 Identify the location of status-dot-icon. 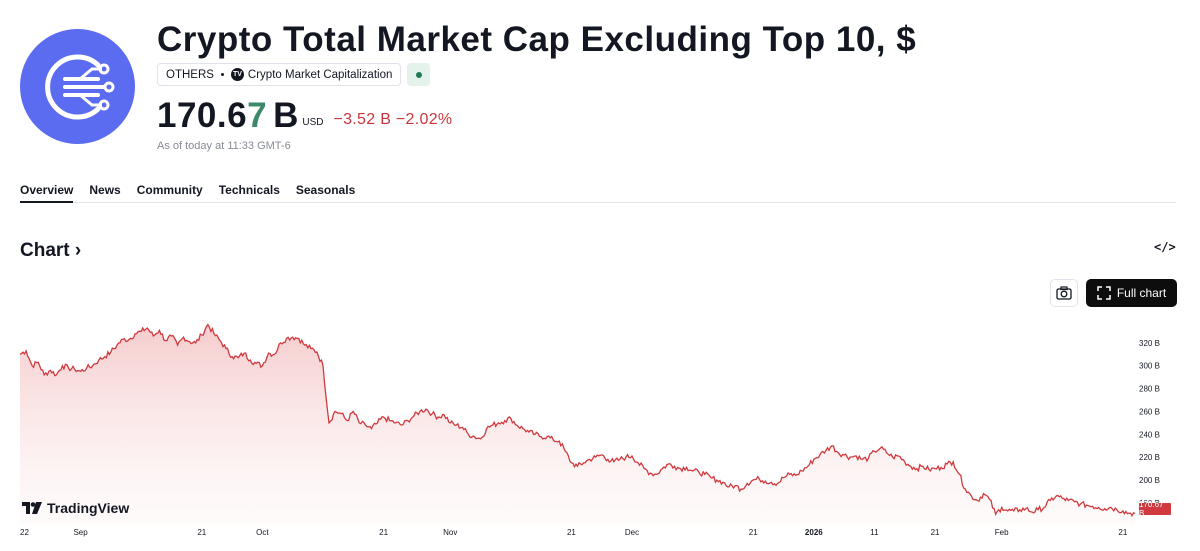
(418, 74).